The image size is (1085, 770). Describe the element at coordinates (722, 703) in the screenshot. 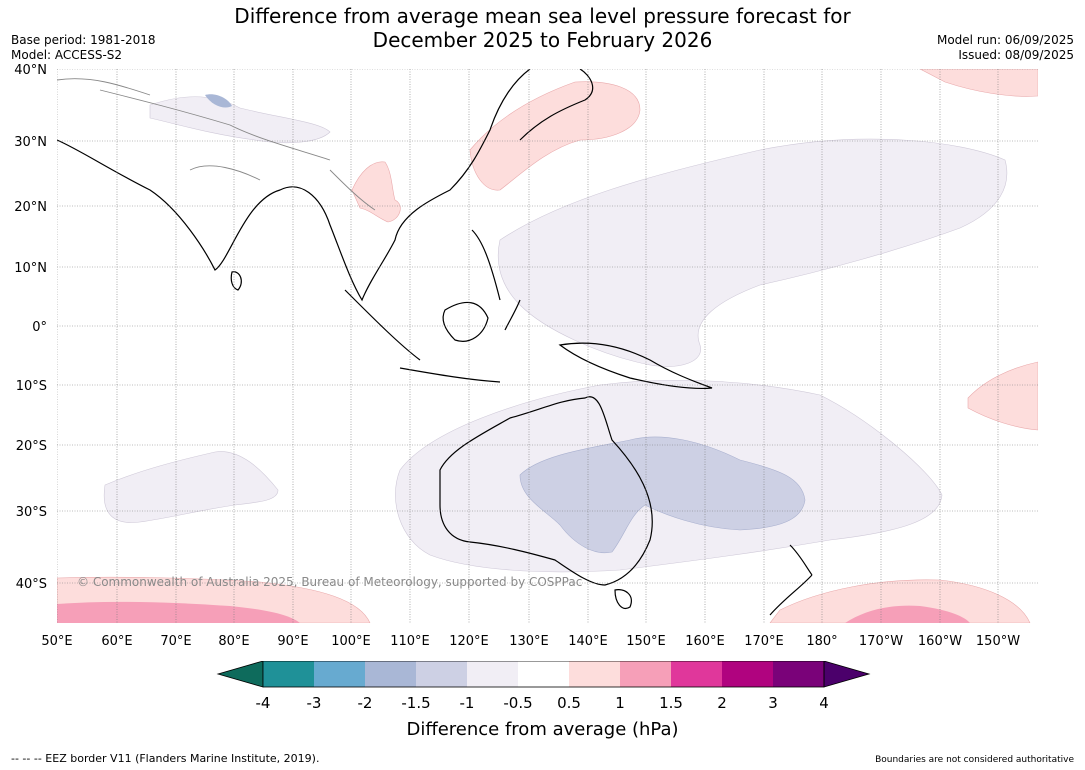

I see `colorbar-tick-label: 2` at that location.